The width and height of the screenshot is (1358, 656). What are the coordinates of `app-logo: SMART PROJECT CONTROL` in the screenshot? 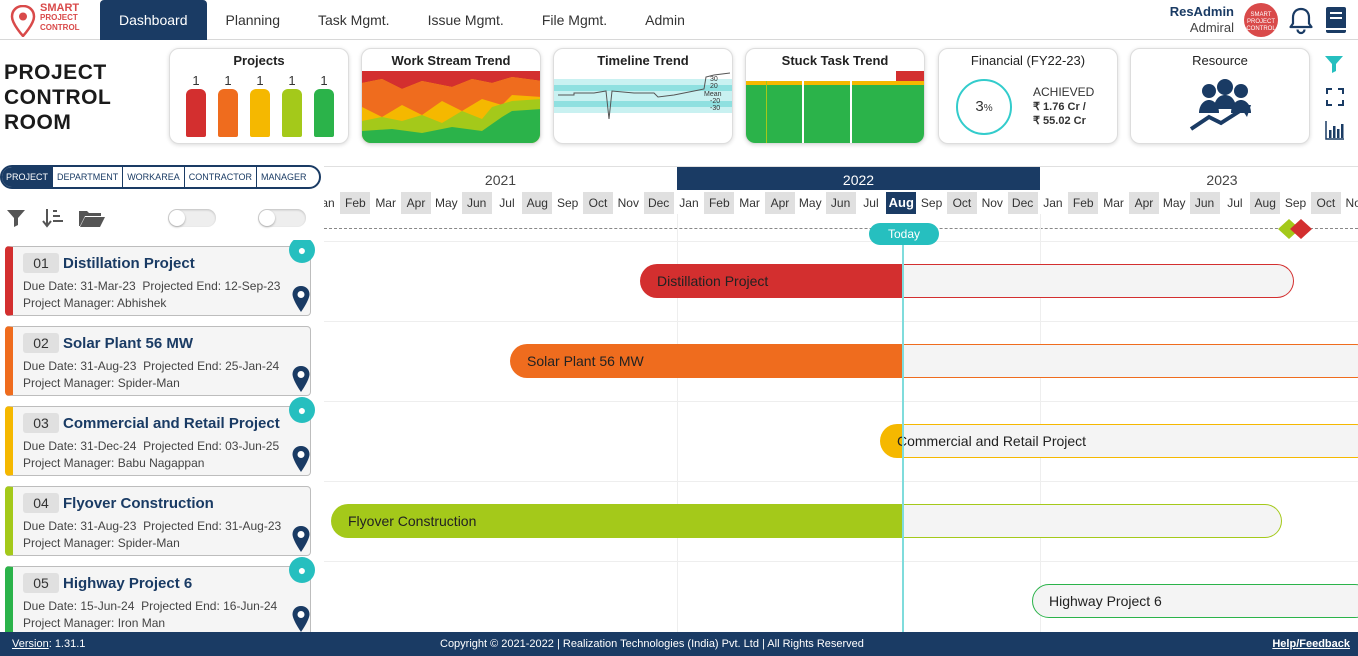 It's located at (50, 20).